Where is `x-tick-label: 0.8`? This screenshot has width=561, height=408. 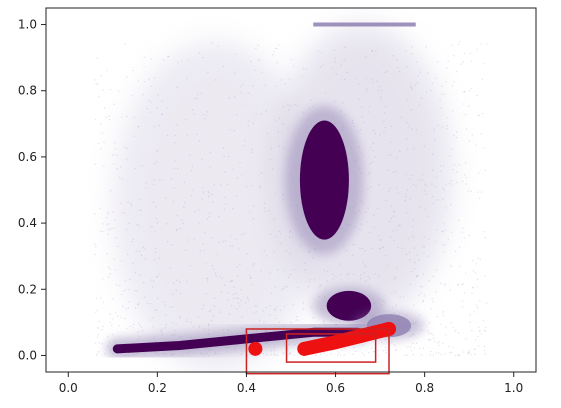 x-tick-label: 0.8 is located at coordinates (424, 388).